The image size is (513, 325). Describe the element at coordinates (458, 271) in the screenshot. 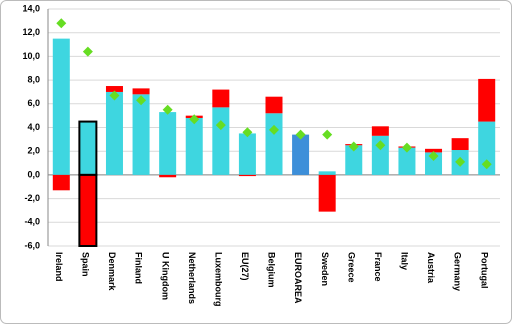

I see `x-tick-label: Germany` at that location.